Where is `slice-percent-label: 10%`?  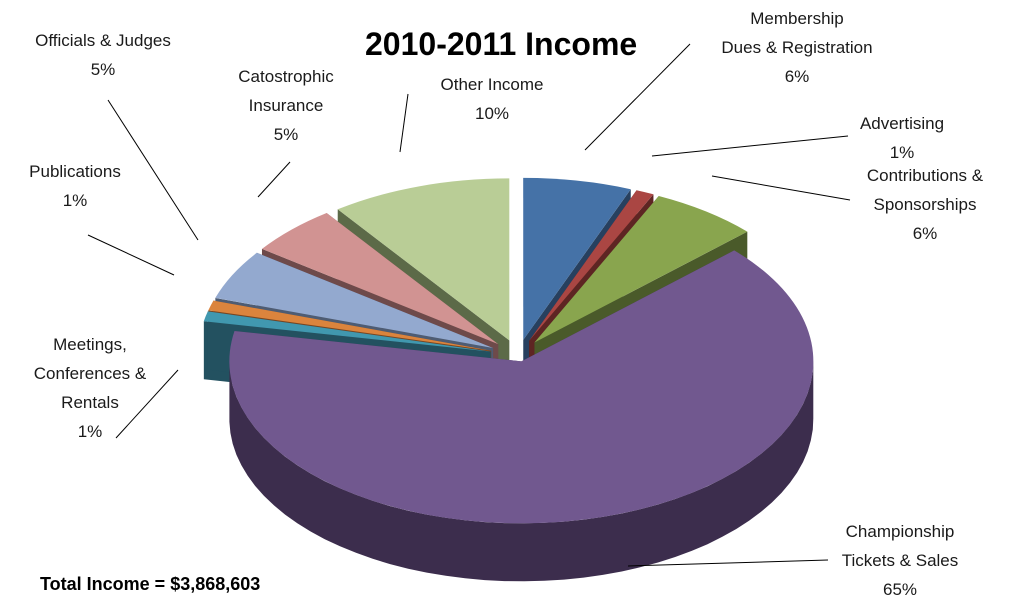
slice-percent-label: 10% is located at coordinates (492, 113).